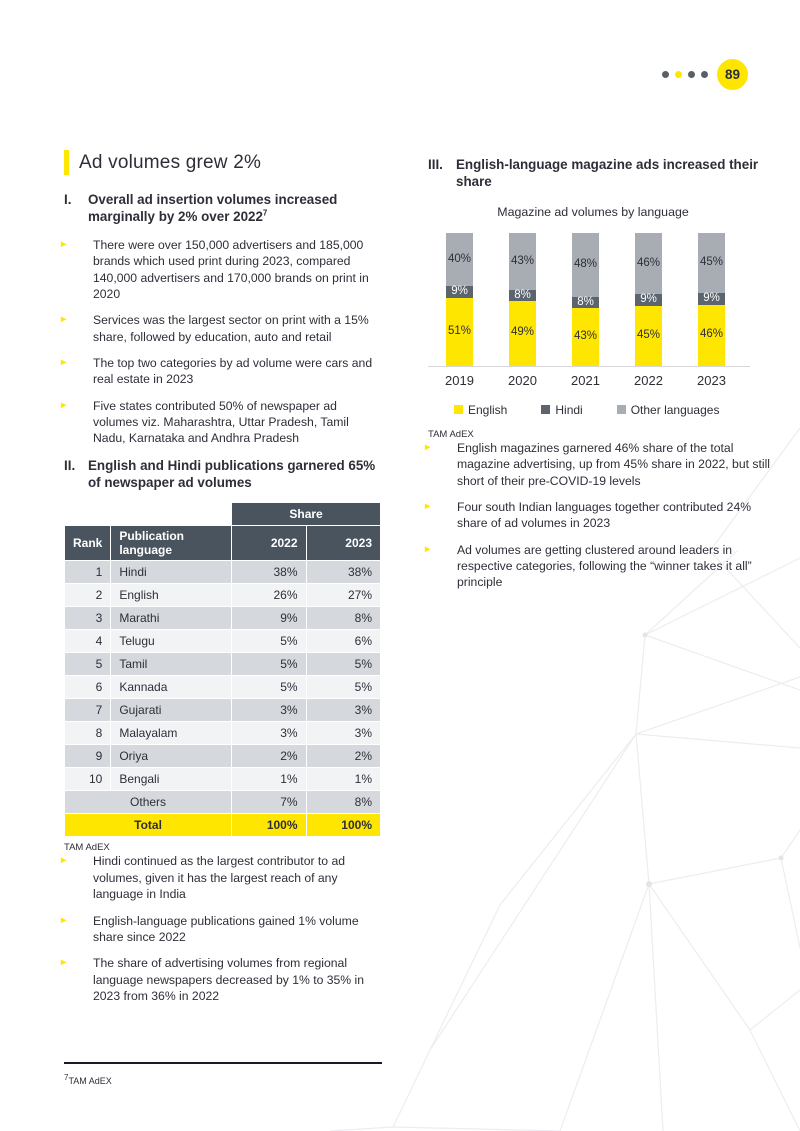 This screenshot has height=1131, width=800. I want to click on cell-language: English, so click(171, 595).